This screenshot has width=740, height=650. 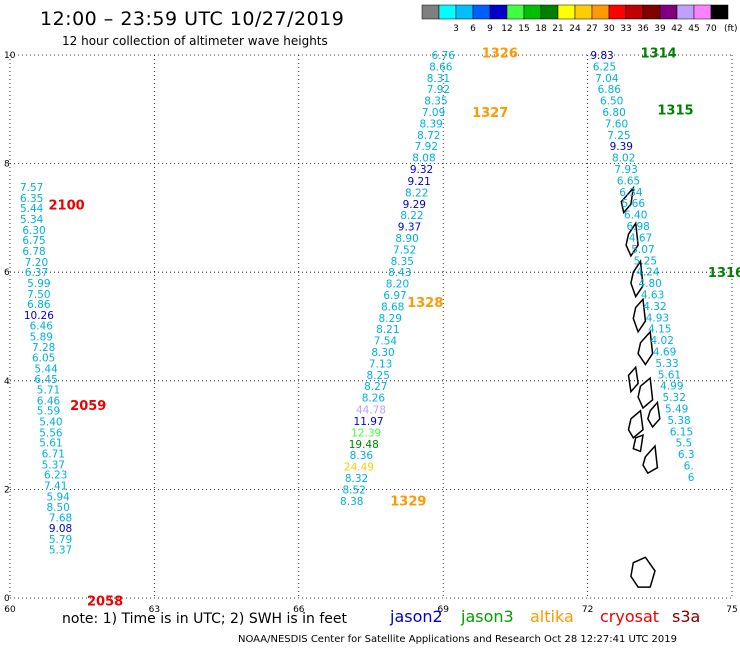 I want to click on satellite-legend-jason2: jason2, so click(x=416, y=616).